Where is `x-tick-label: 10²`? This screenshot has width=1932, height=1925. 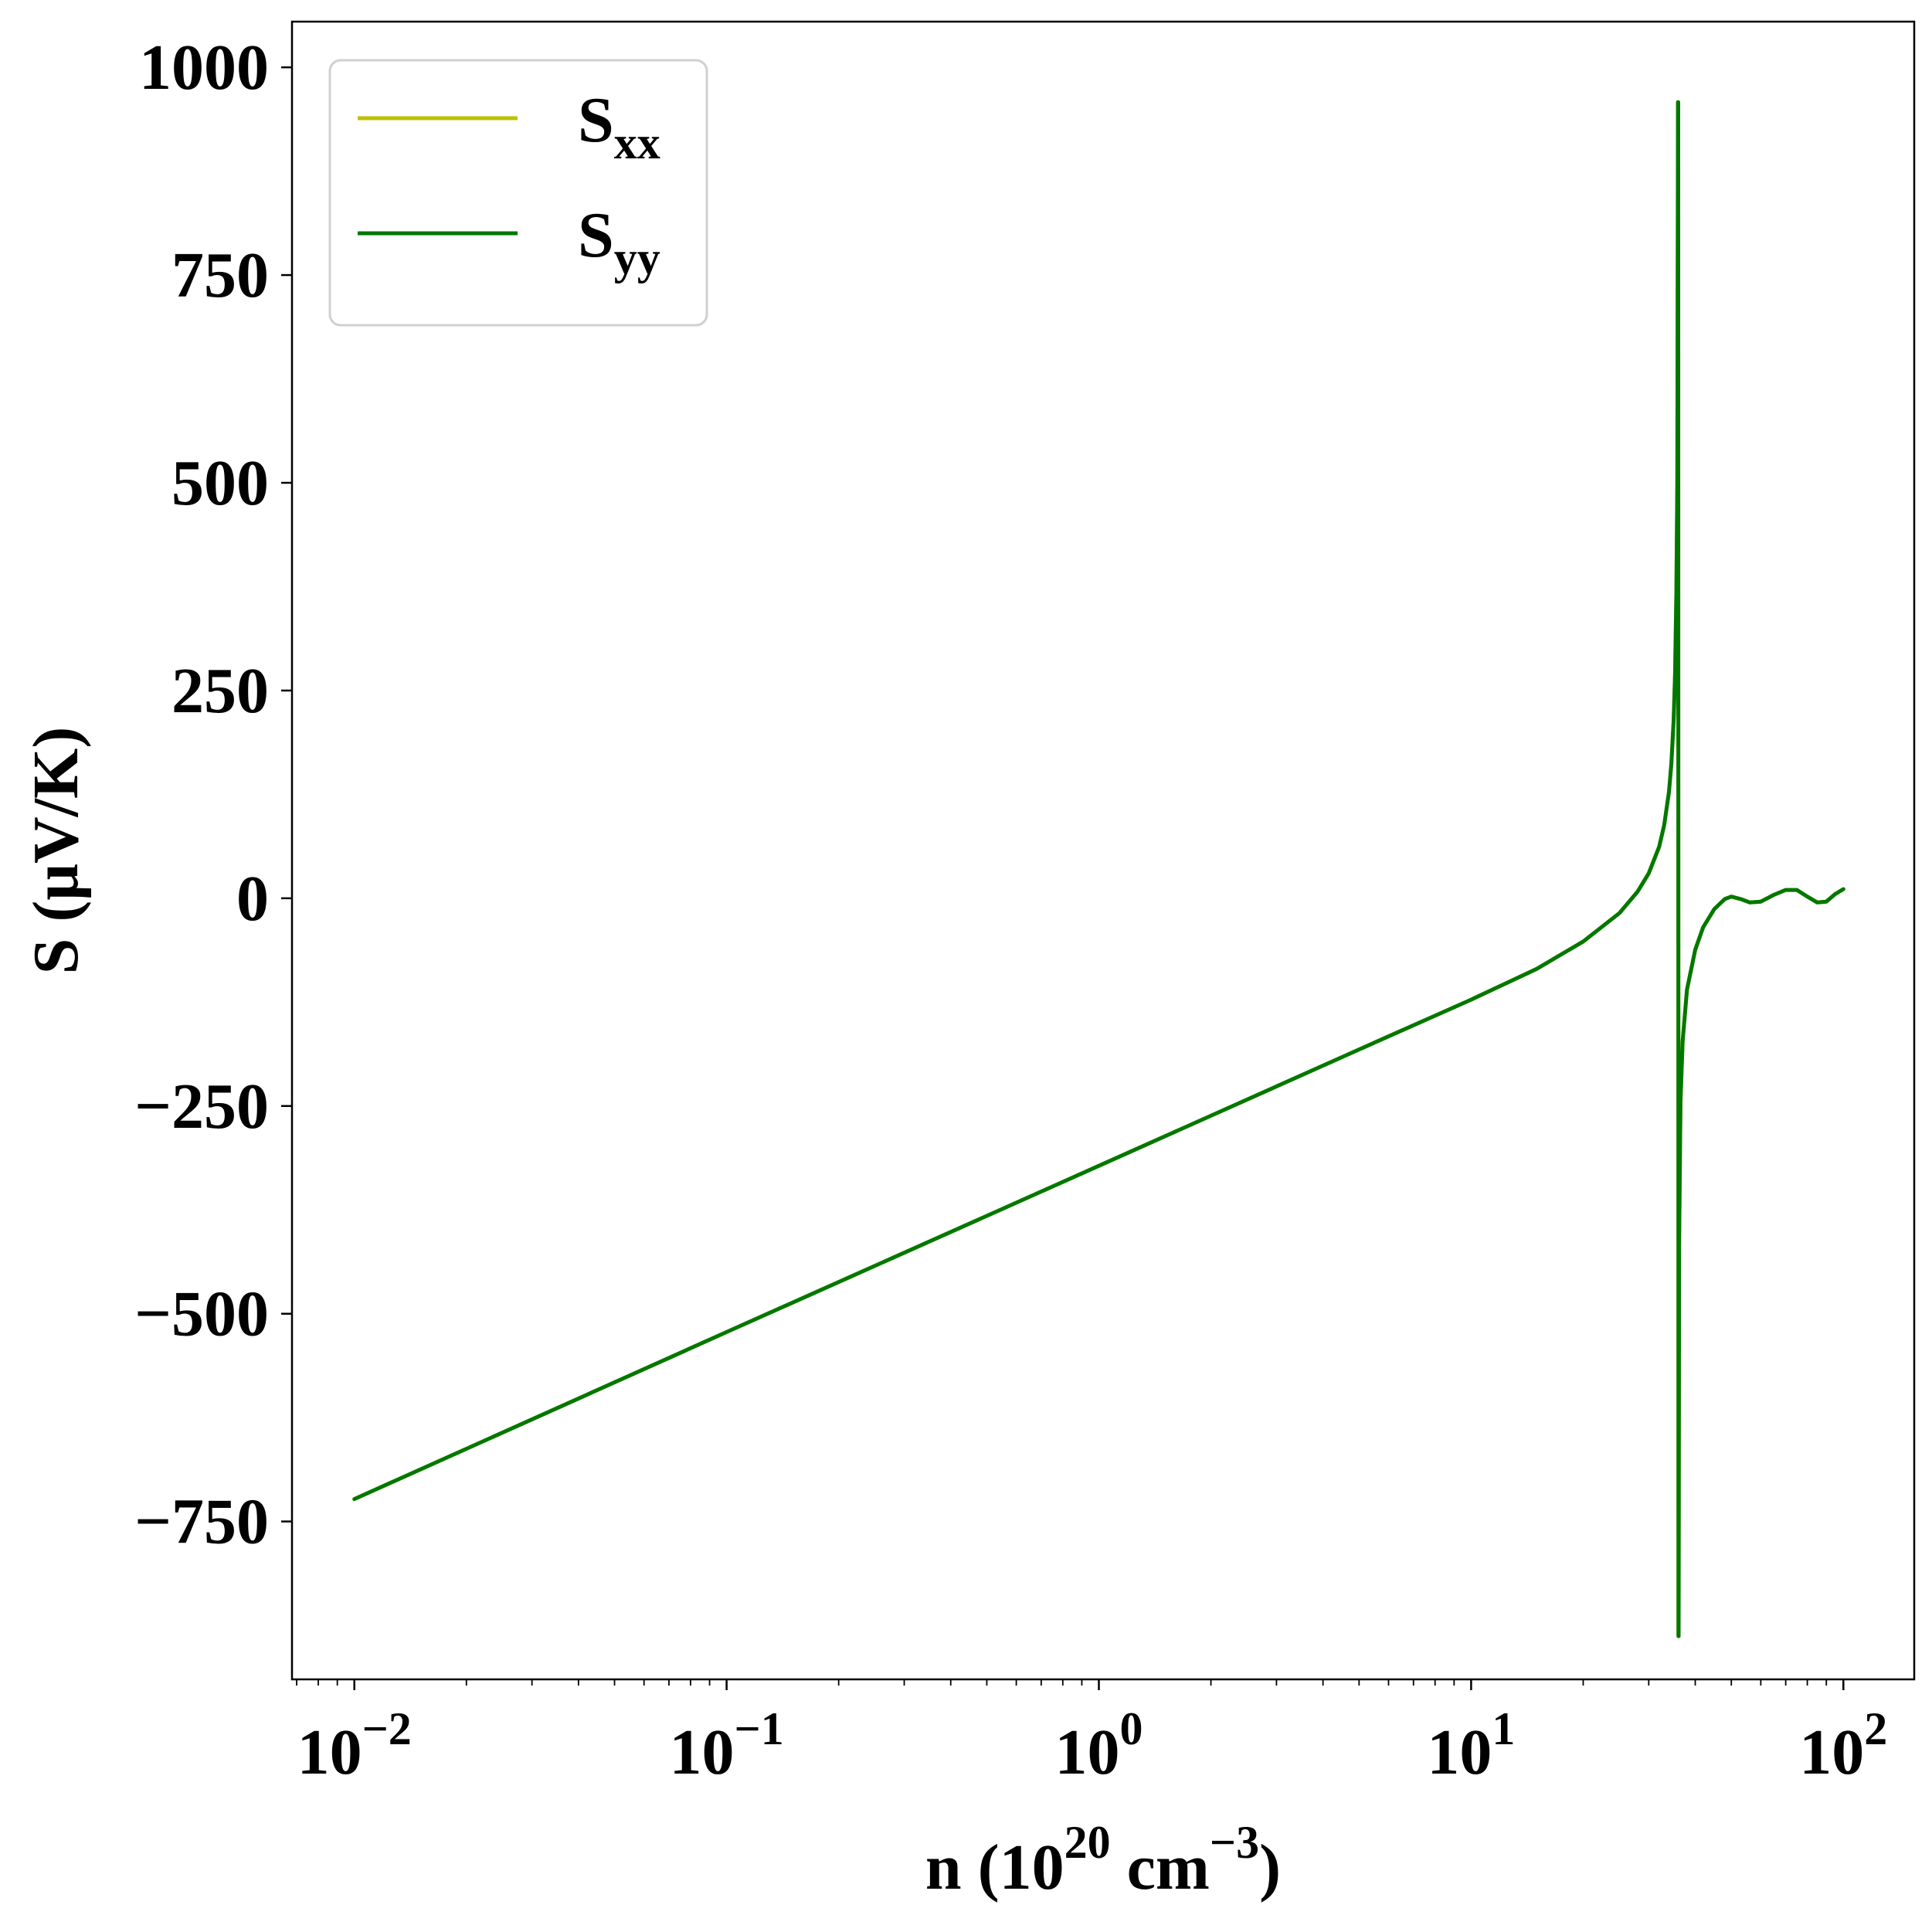 x-tick-label: 10² is located at coordinates (1843, 1745).